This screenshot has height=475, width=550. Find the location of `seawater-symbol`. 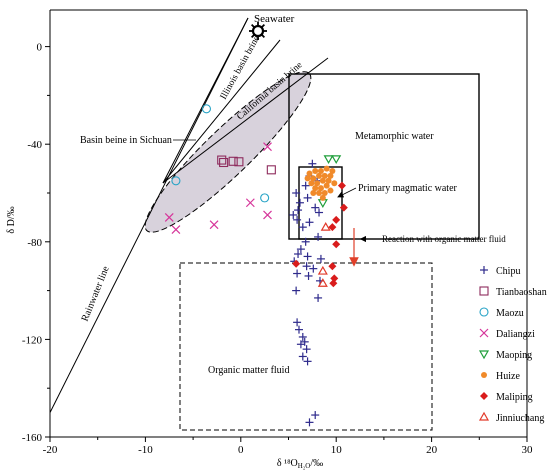

seawater-symbol is located at coordinates (258, 31).